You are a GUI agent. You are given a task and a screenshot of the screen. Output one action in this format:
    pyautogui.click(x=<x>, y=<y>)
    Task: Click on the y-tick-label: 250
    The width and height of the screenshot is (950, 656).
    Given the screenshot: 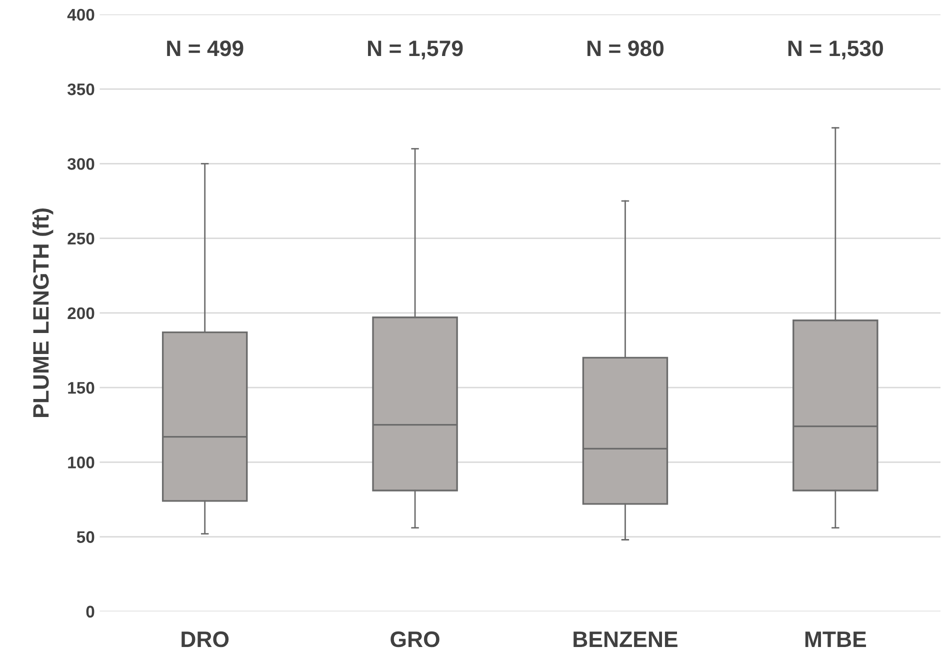 What is the action you would take?
    pyautogui.click(x=81, y=238)
    